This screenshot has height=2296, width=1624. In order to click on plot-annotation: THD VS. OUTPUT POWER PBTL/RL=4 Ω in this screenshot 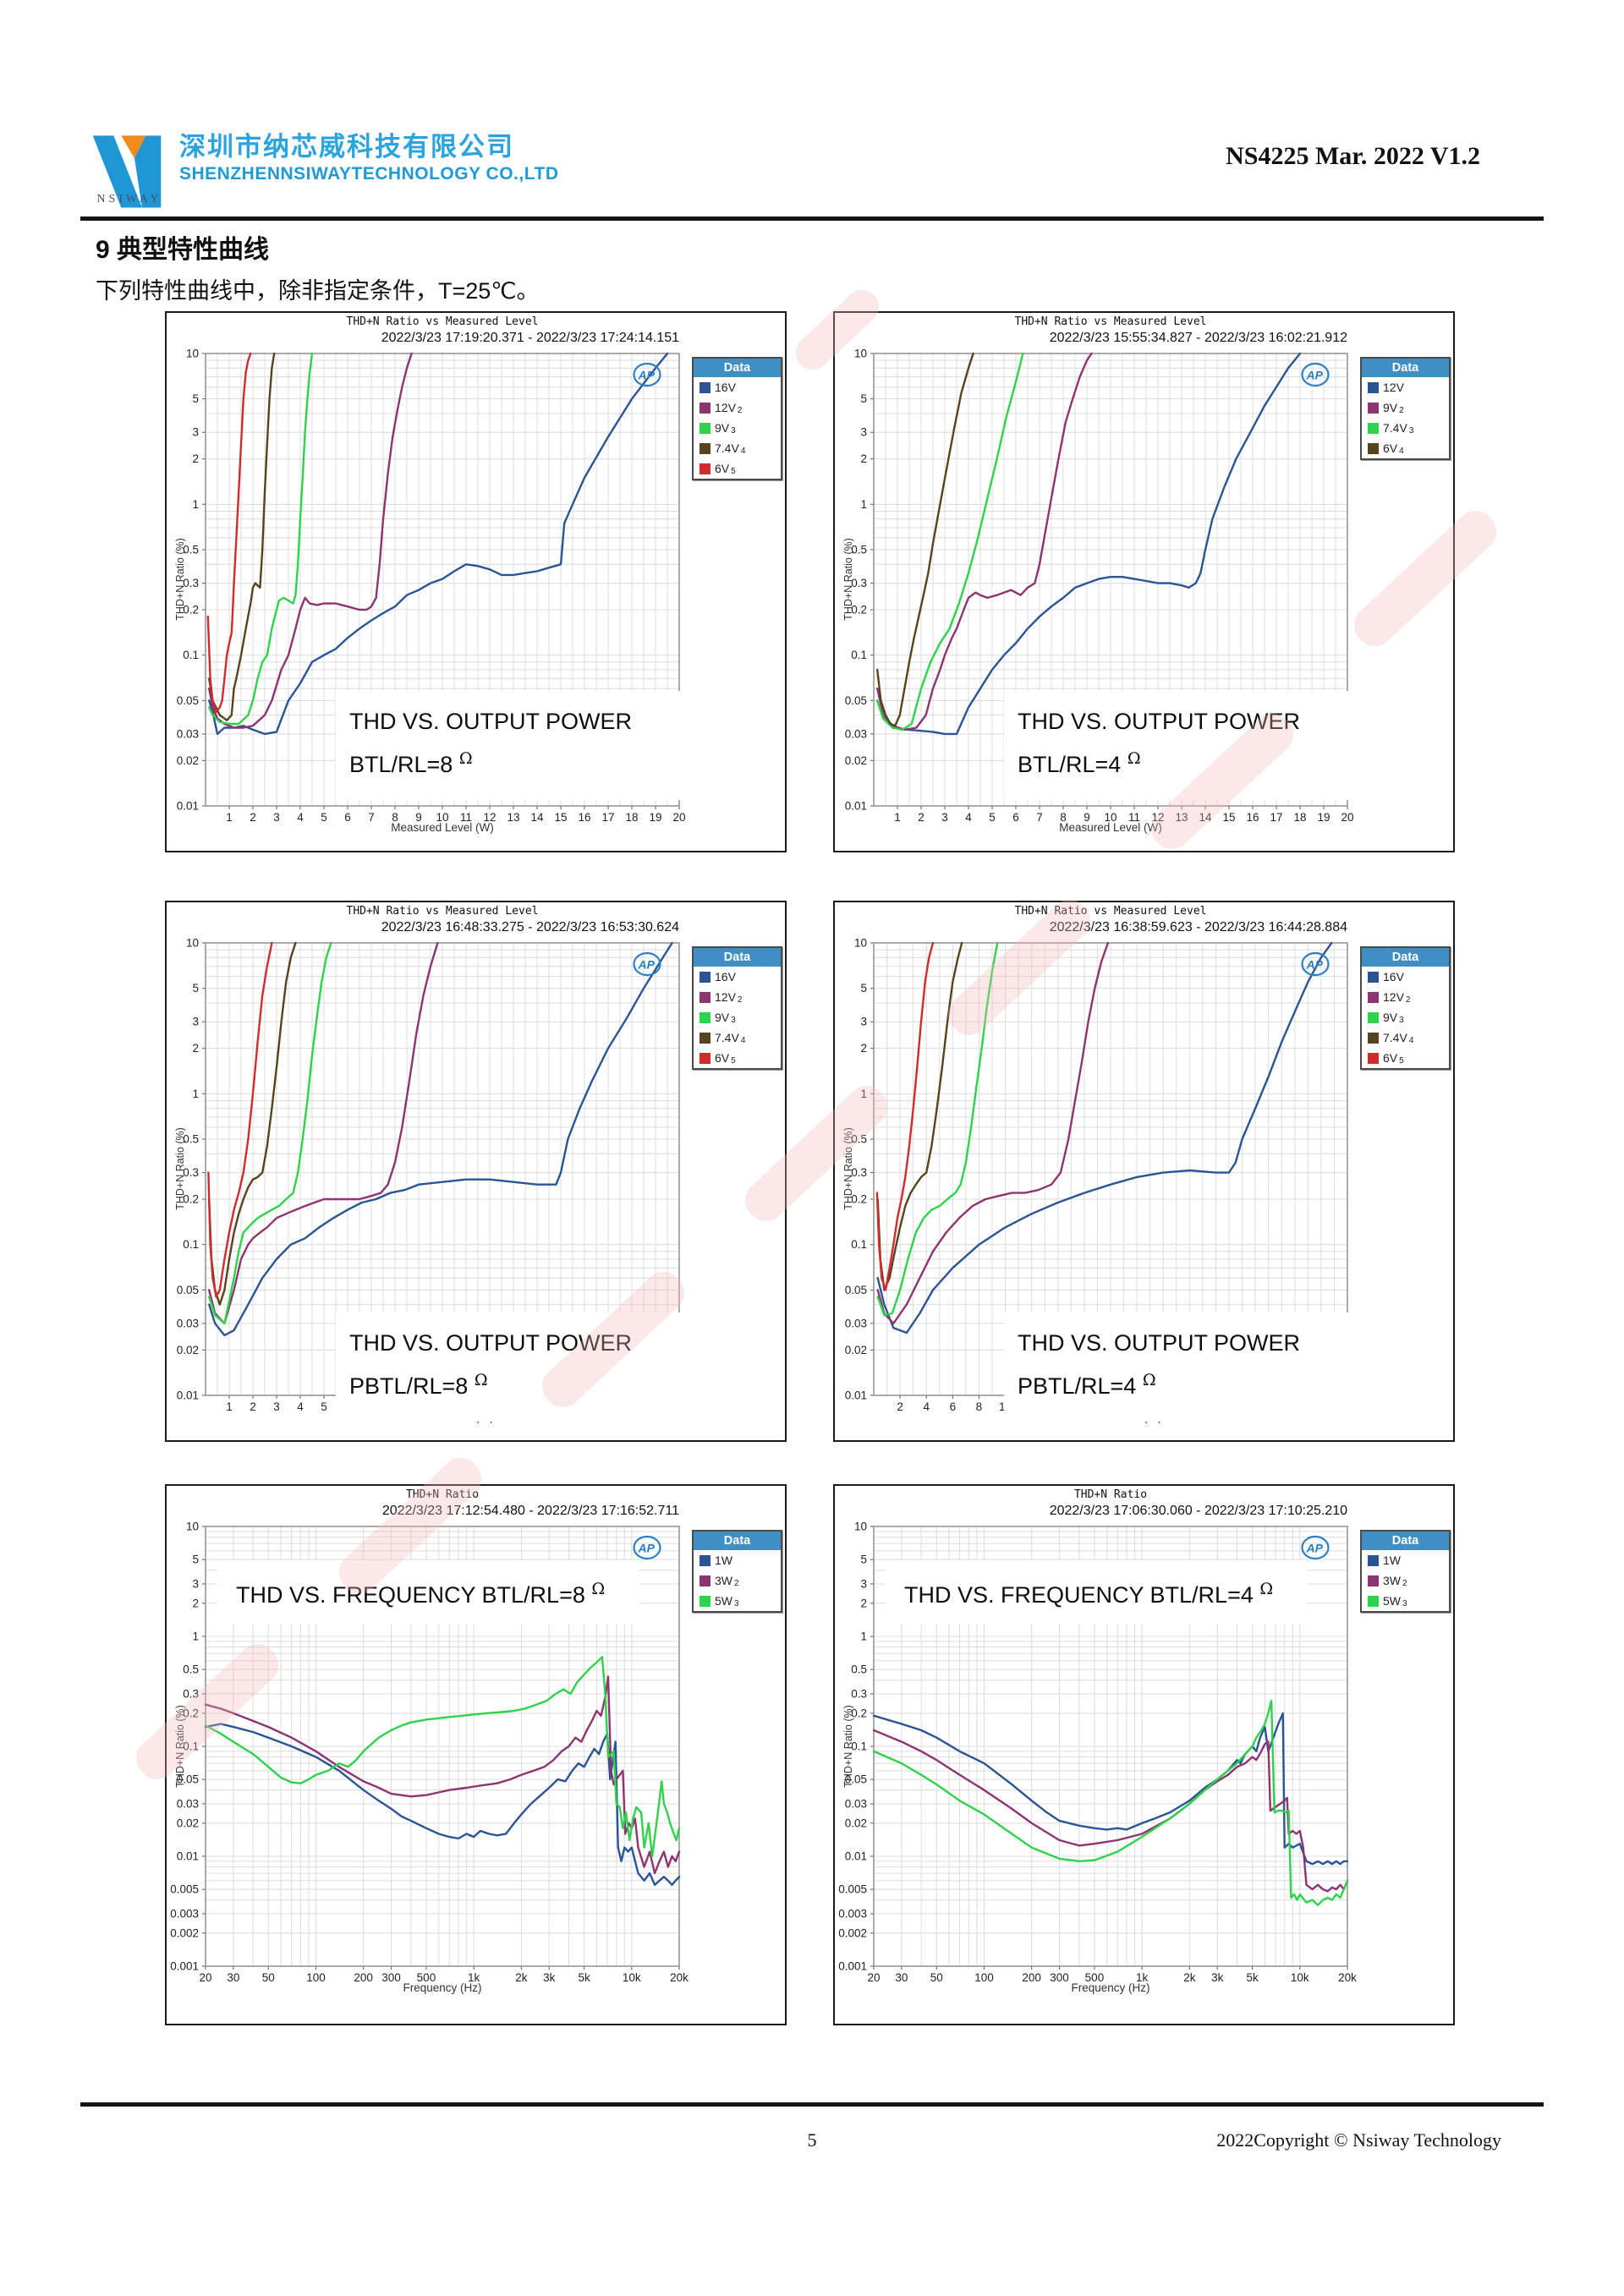, I will do `click(1182, 1367)`.